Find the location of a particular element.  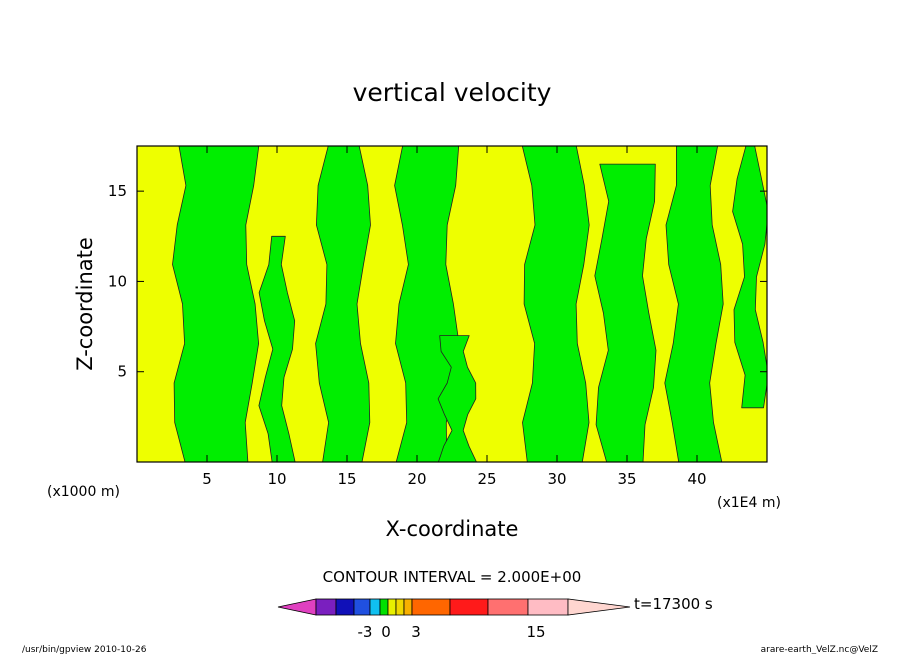

x-tick-label: 15 is located at coordinates (346, 479).